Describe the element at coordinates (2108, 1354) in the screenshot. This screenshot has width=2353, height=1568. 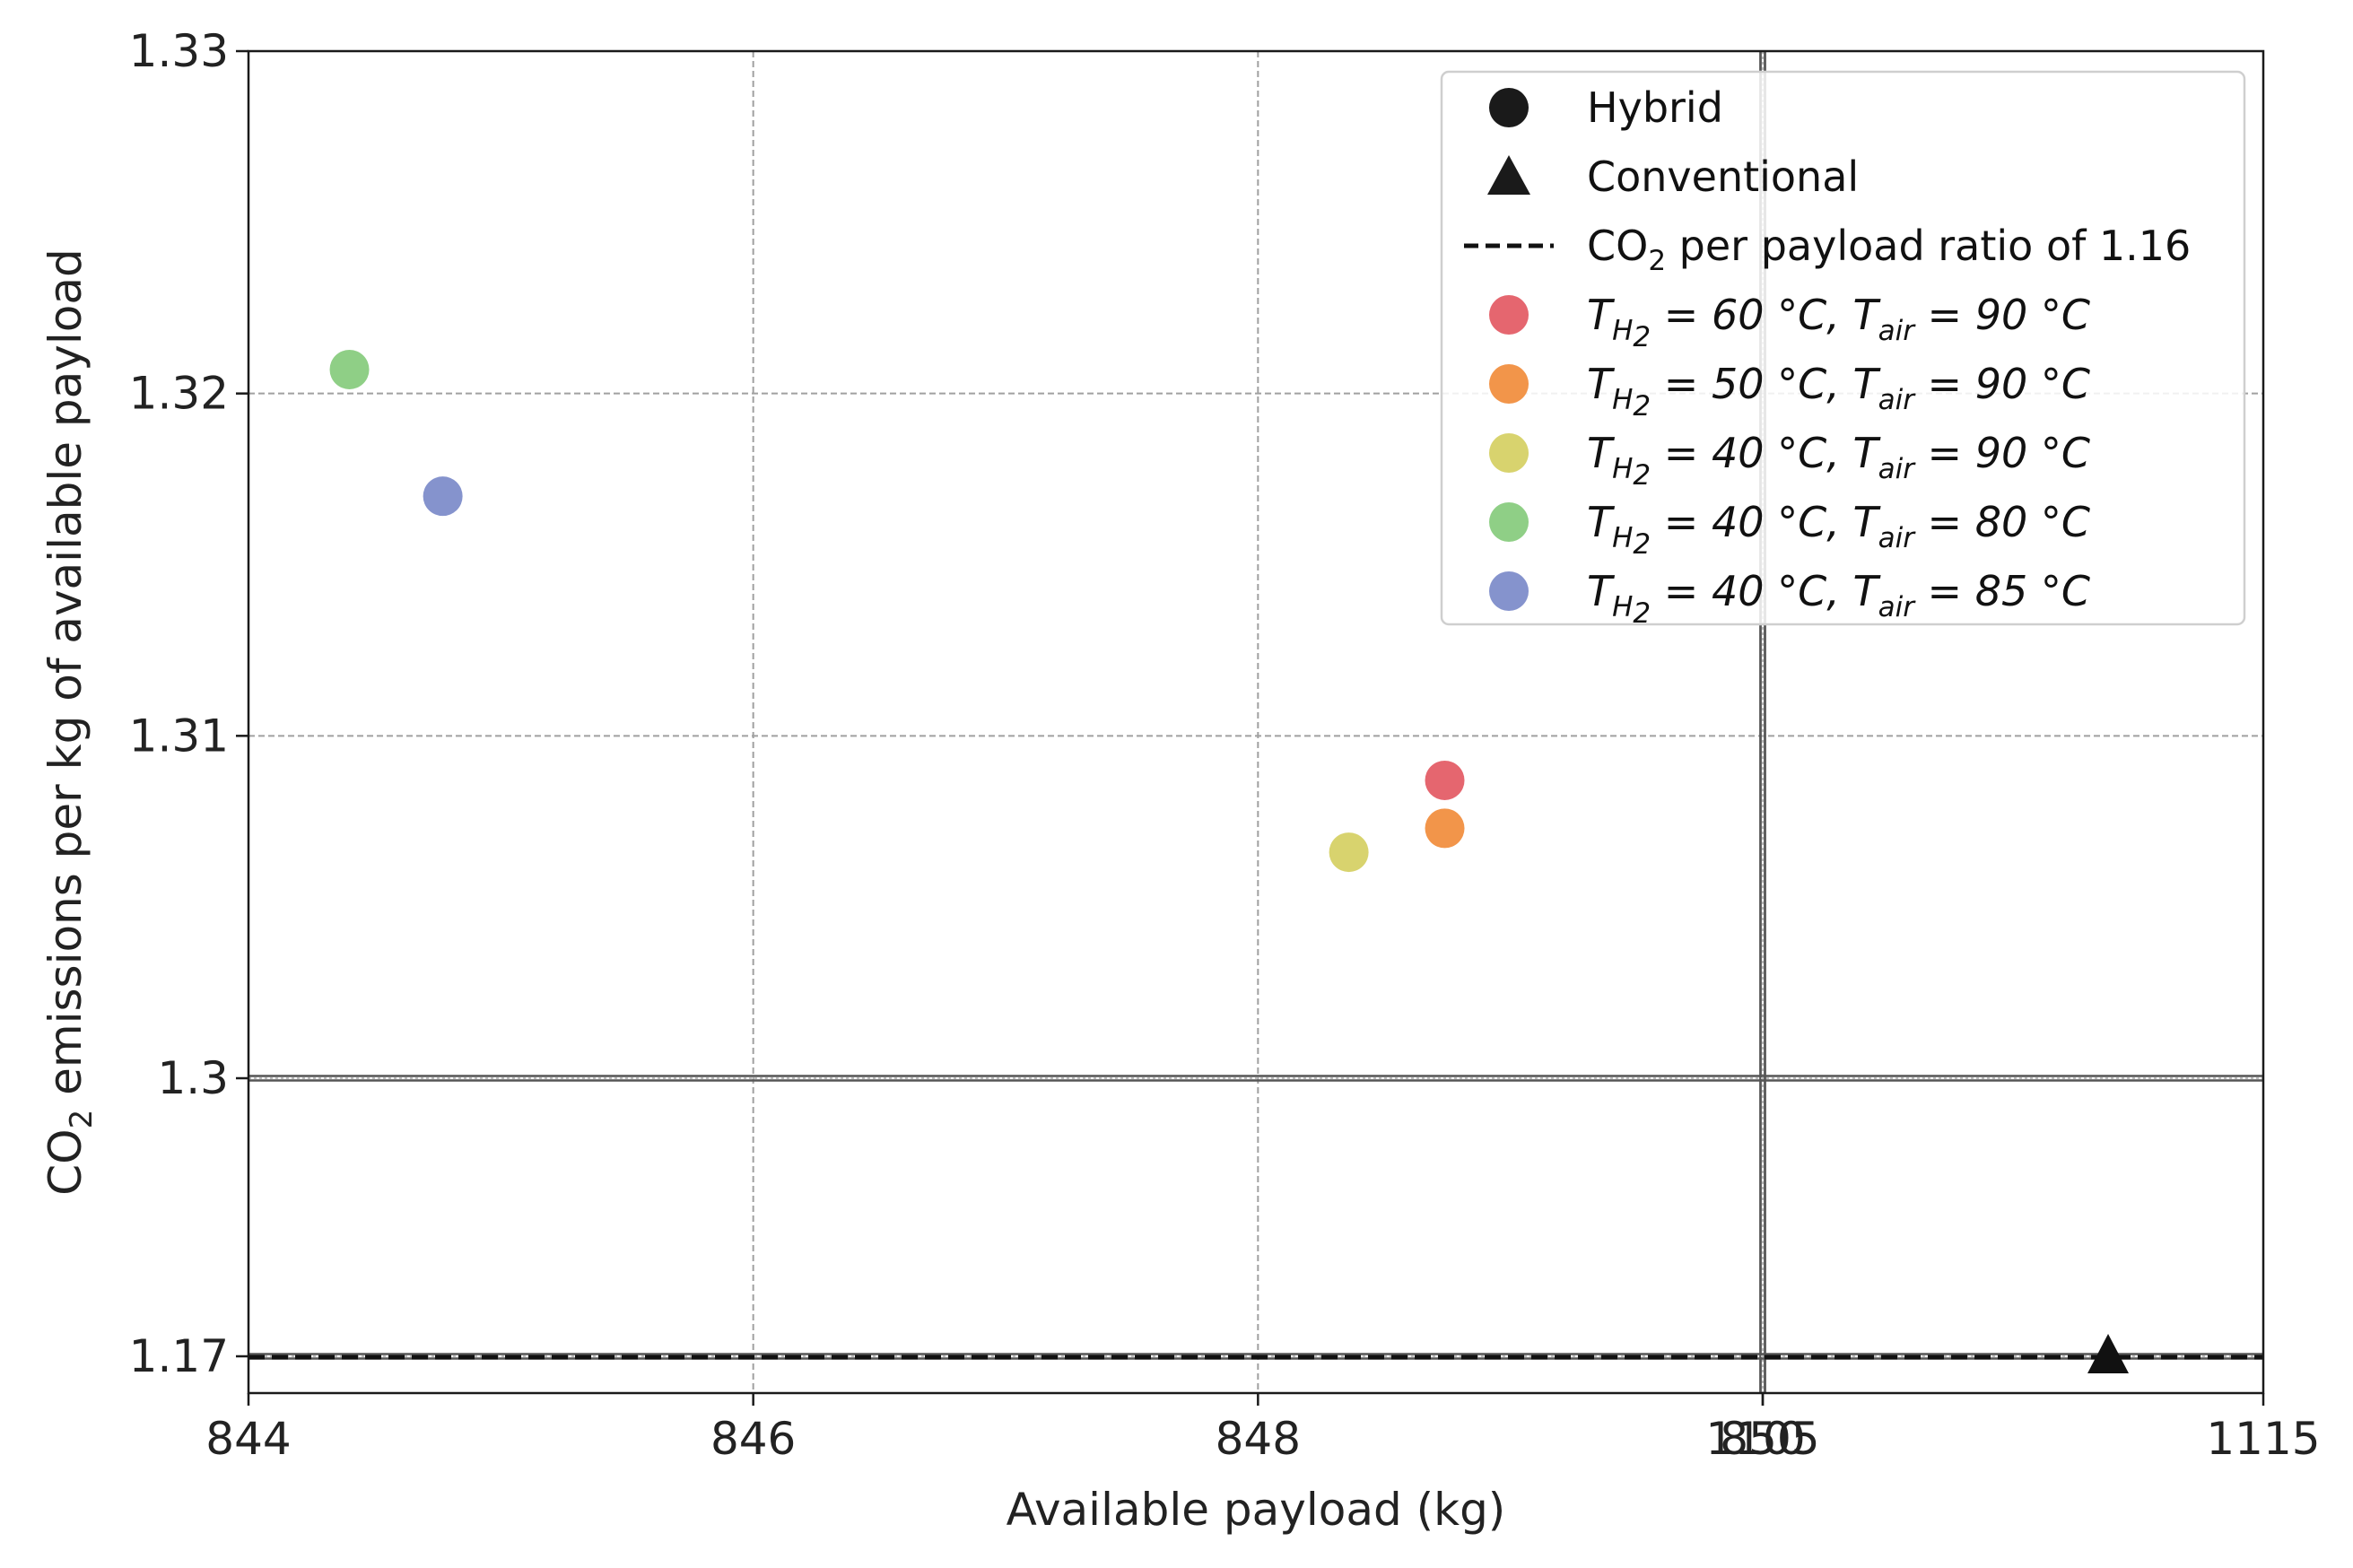
I see `conventional-point` at that location.